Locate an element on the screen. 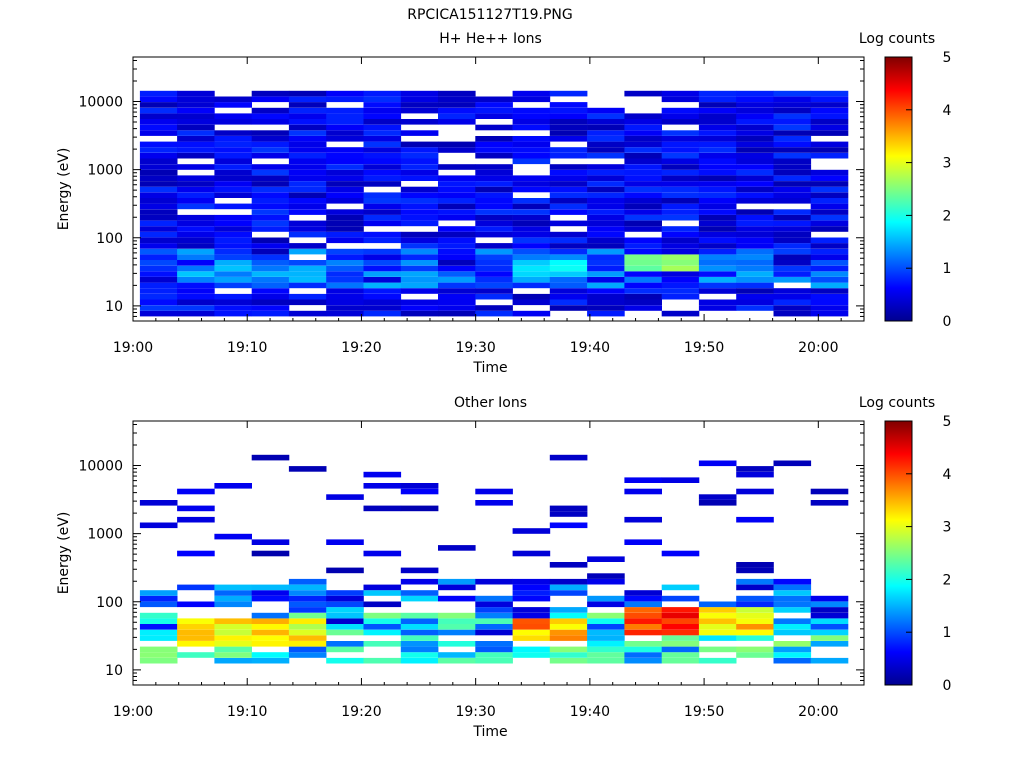 This screenshot has height=768, width=1024. x-tick-label: 19:50 is located at coordinates (704, 712).